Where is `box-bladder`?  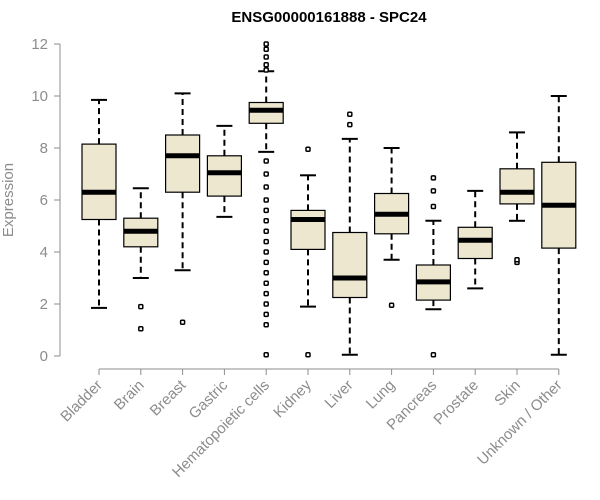
box-bladder is located at coordinates (99, 203).